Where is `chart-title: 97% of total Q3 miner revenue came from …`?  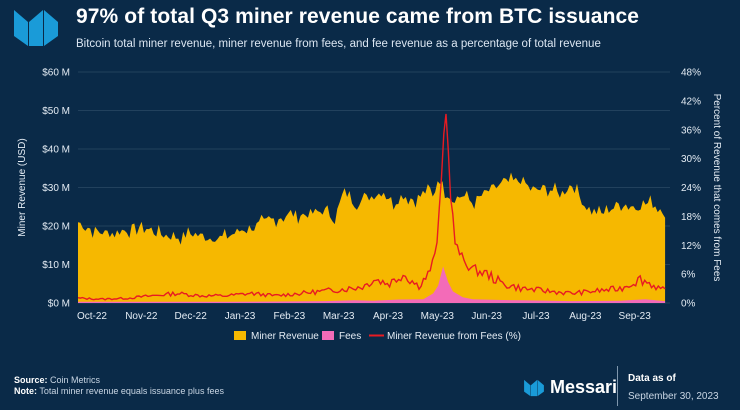 chart-title: 97% of total Q3 miner revenue came from … is located at coordinates (358, 16).